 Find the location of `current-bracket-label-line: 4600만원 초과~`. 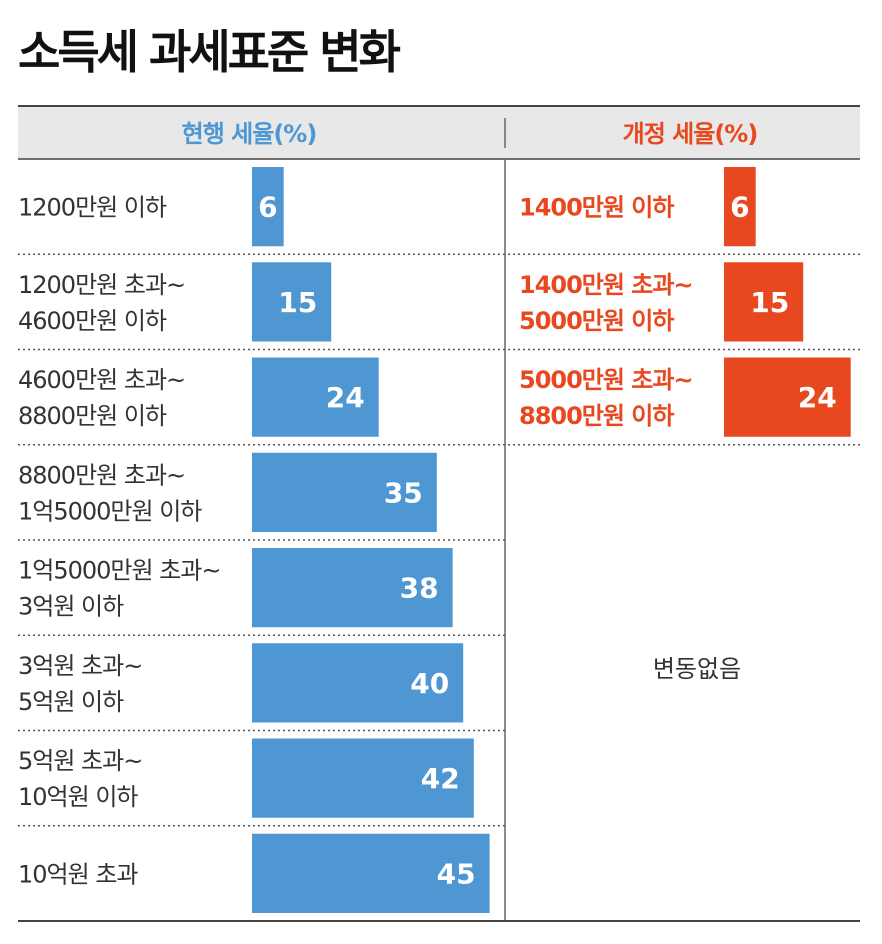

current-bracket-label-line: 4600만원 초과~ is located at coordinates (101, 380).